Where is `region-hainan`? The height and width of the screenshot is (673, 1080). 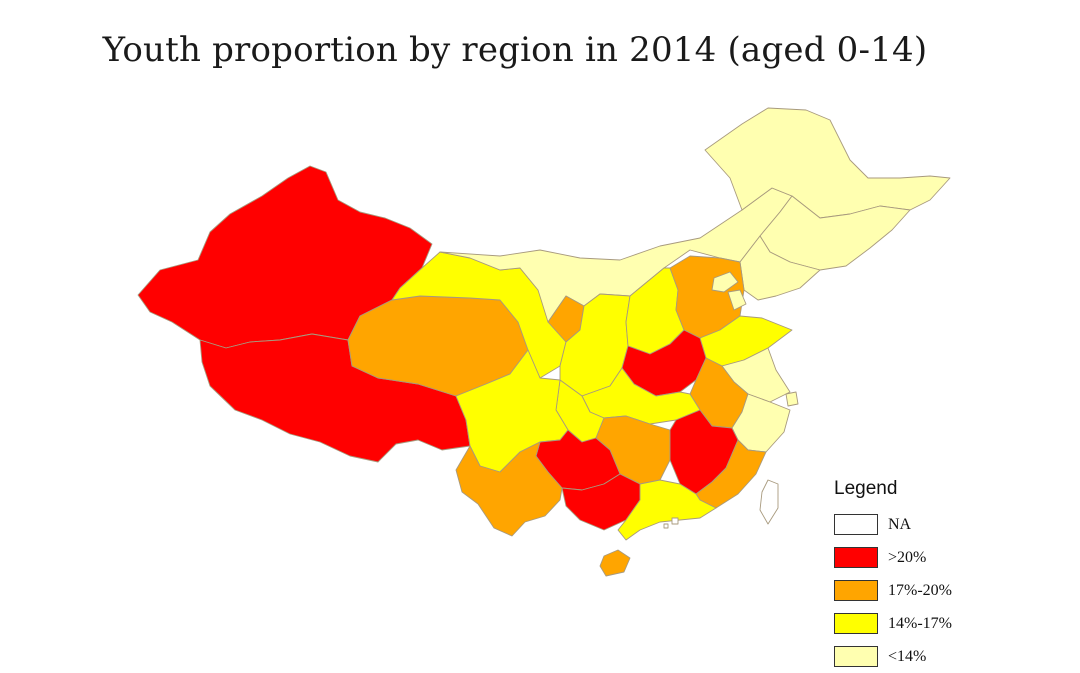 region-hainan is located at coordinates (615, 563).